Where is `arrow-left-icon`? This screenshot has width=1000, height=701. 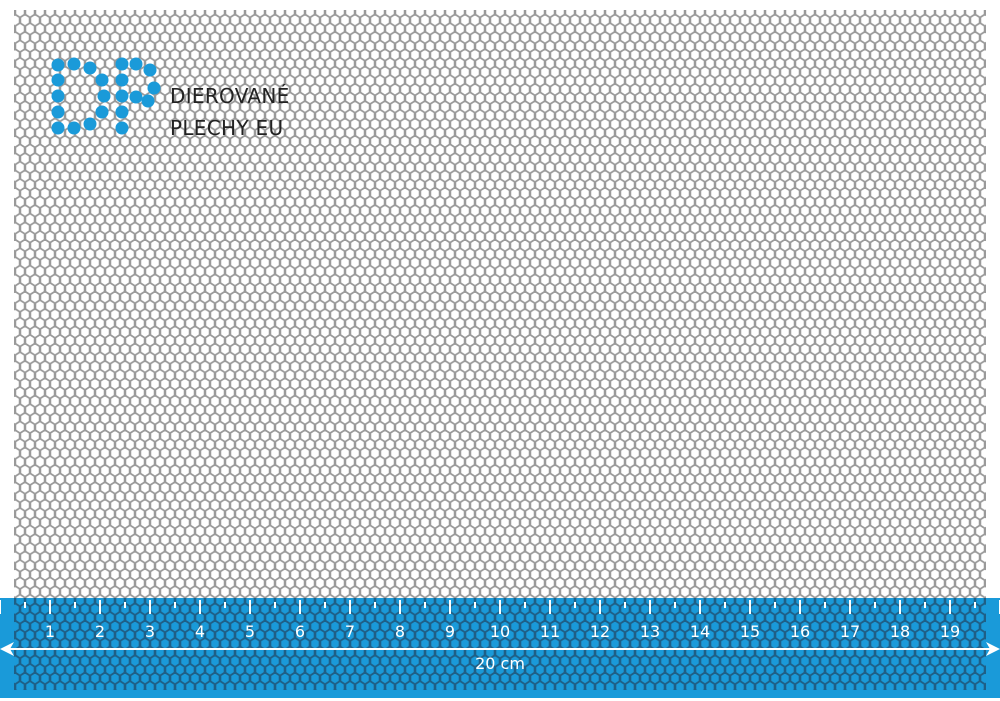
arrow-left-icon is located at coordinates (7, 649).